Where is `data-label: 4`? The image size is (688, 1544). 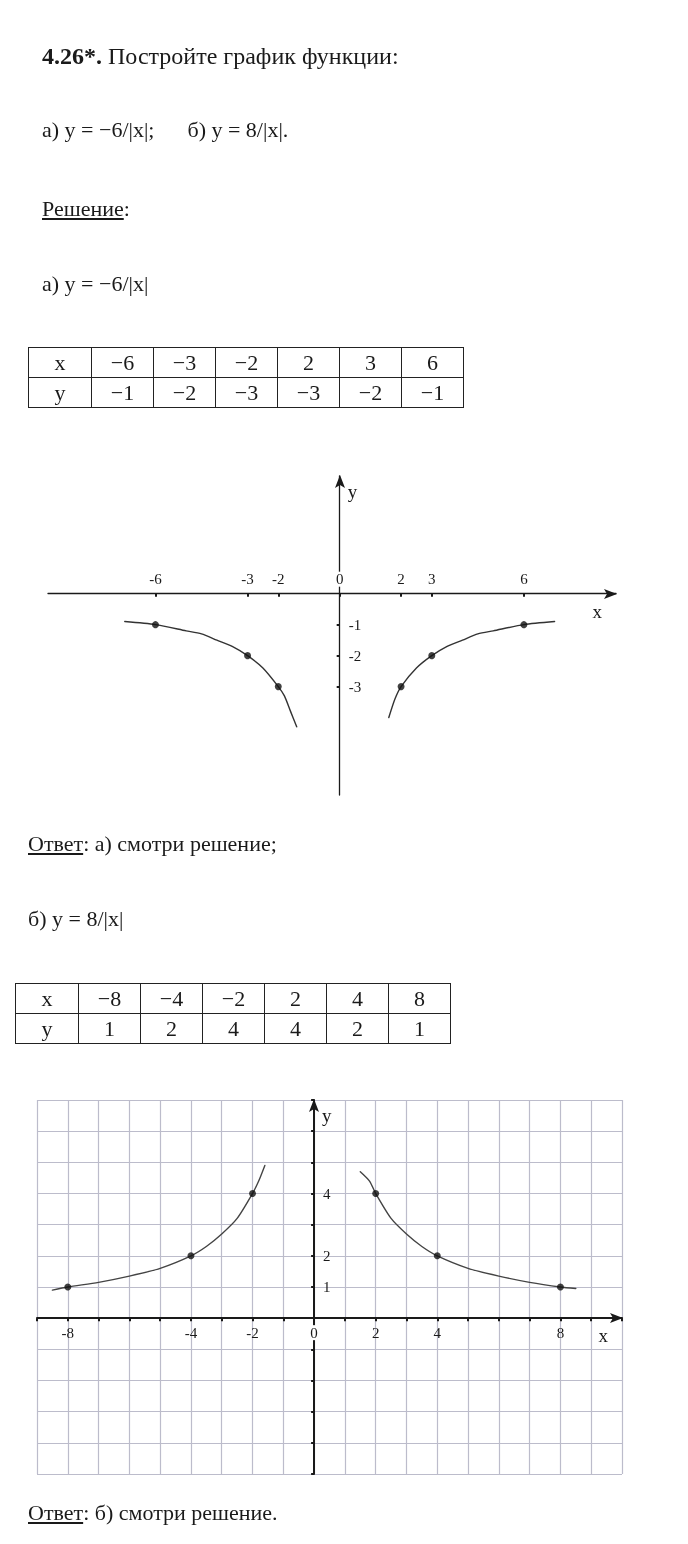
data-label: 4 is located at coordinates (233, 1028).